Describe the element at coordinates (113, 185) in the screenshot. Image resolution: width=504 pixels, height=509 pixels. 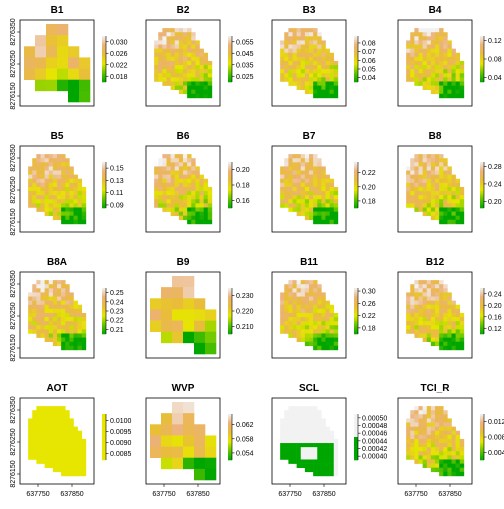
I see `colorbar: 0.150.130.110.09` at that location.